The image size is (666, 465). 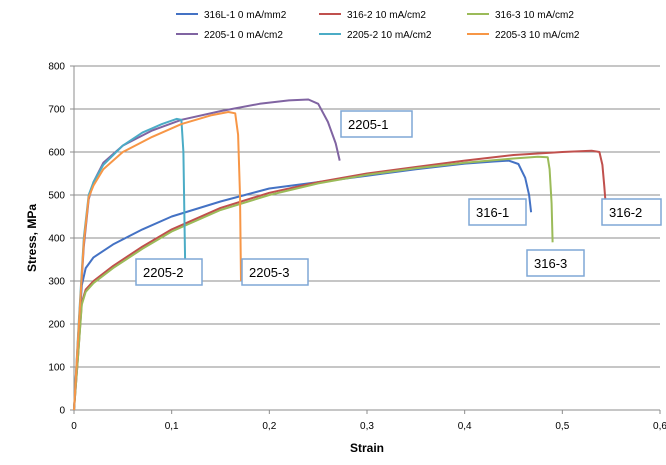 What do you see at coordinates (56, 153) in the screenshot?
I see `y-tick-label-6: 600` at bounding box center [56, 153].